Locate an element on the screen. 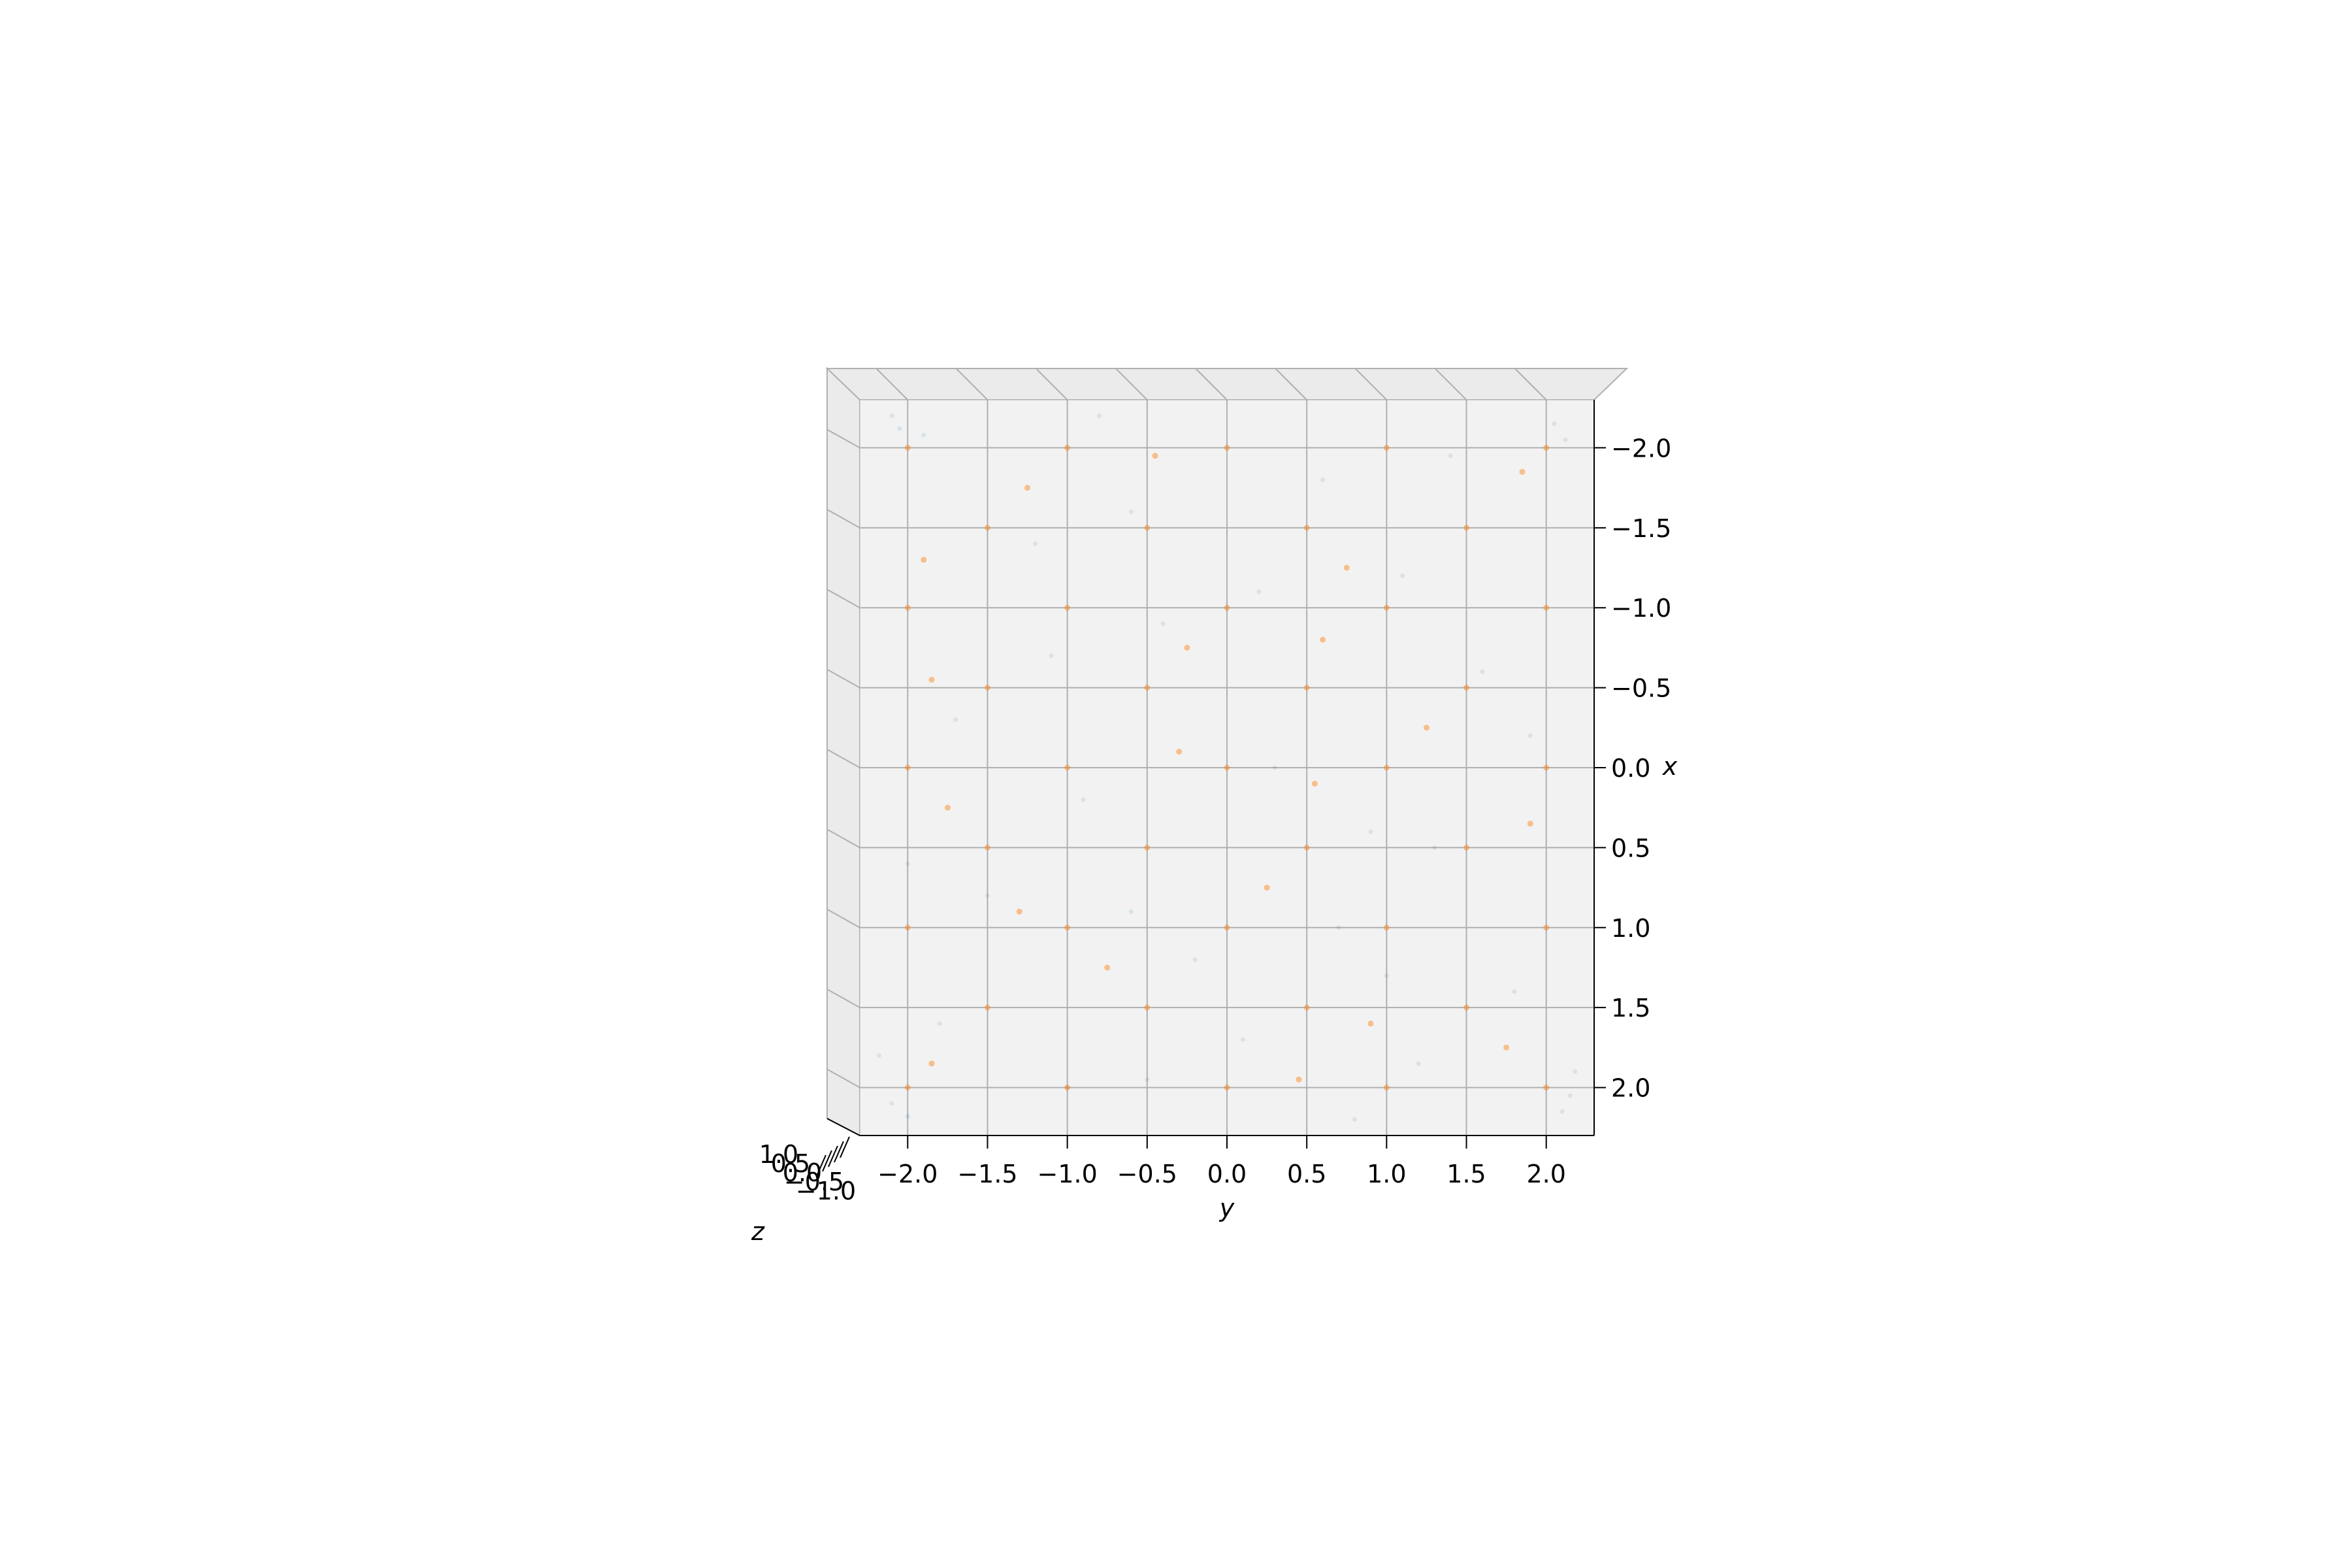 This screenshot has height=1568, width=2352. x-tick-label: −1.5 is located at coordinates (1641, 528).